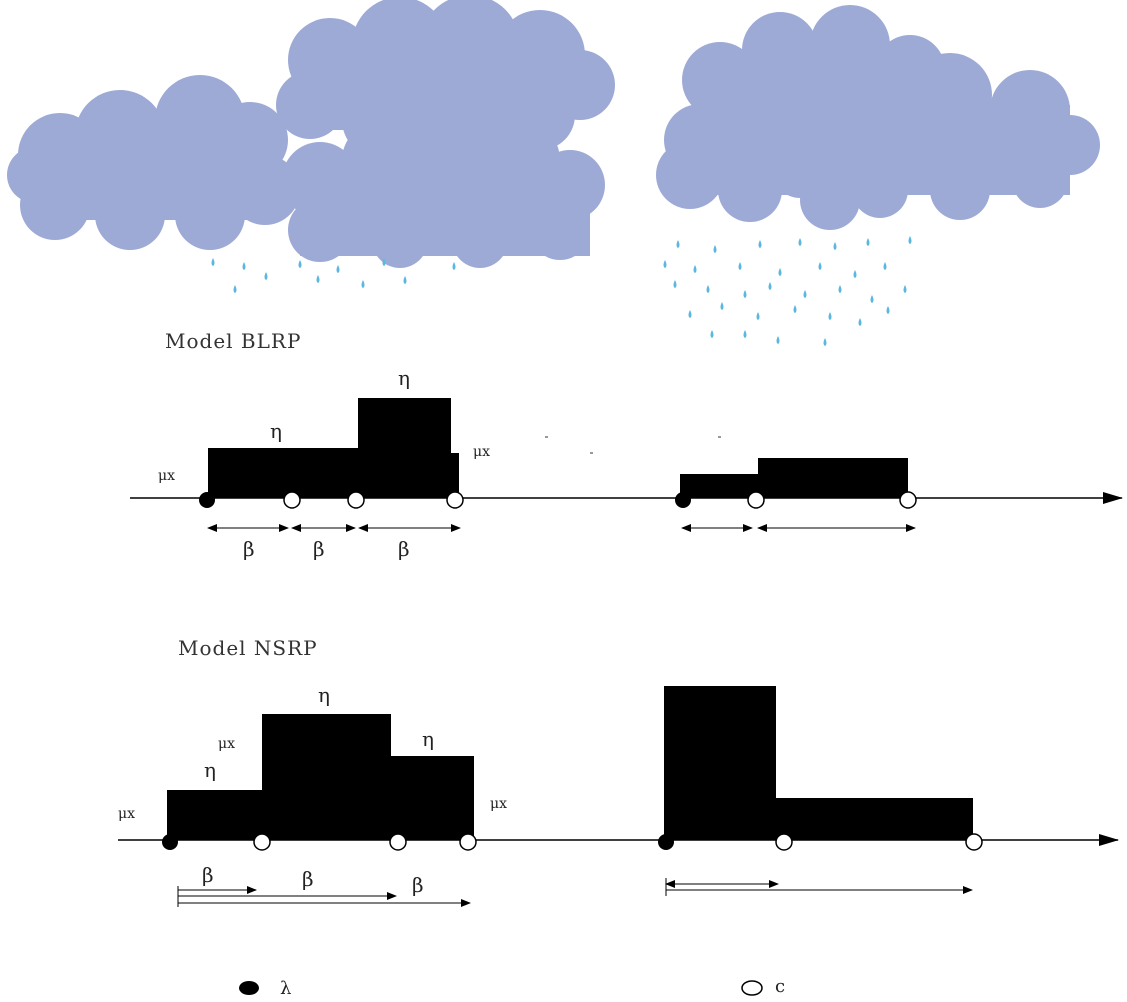 The image size is (1127, 1002). I want to click on blrp-title: Model BLRP, so click(233, 341).